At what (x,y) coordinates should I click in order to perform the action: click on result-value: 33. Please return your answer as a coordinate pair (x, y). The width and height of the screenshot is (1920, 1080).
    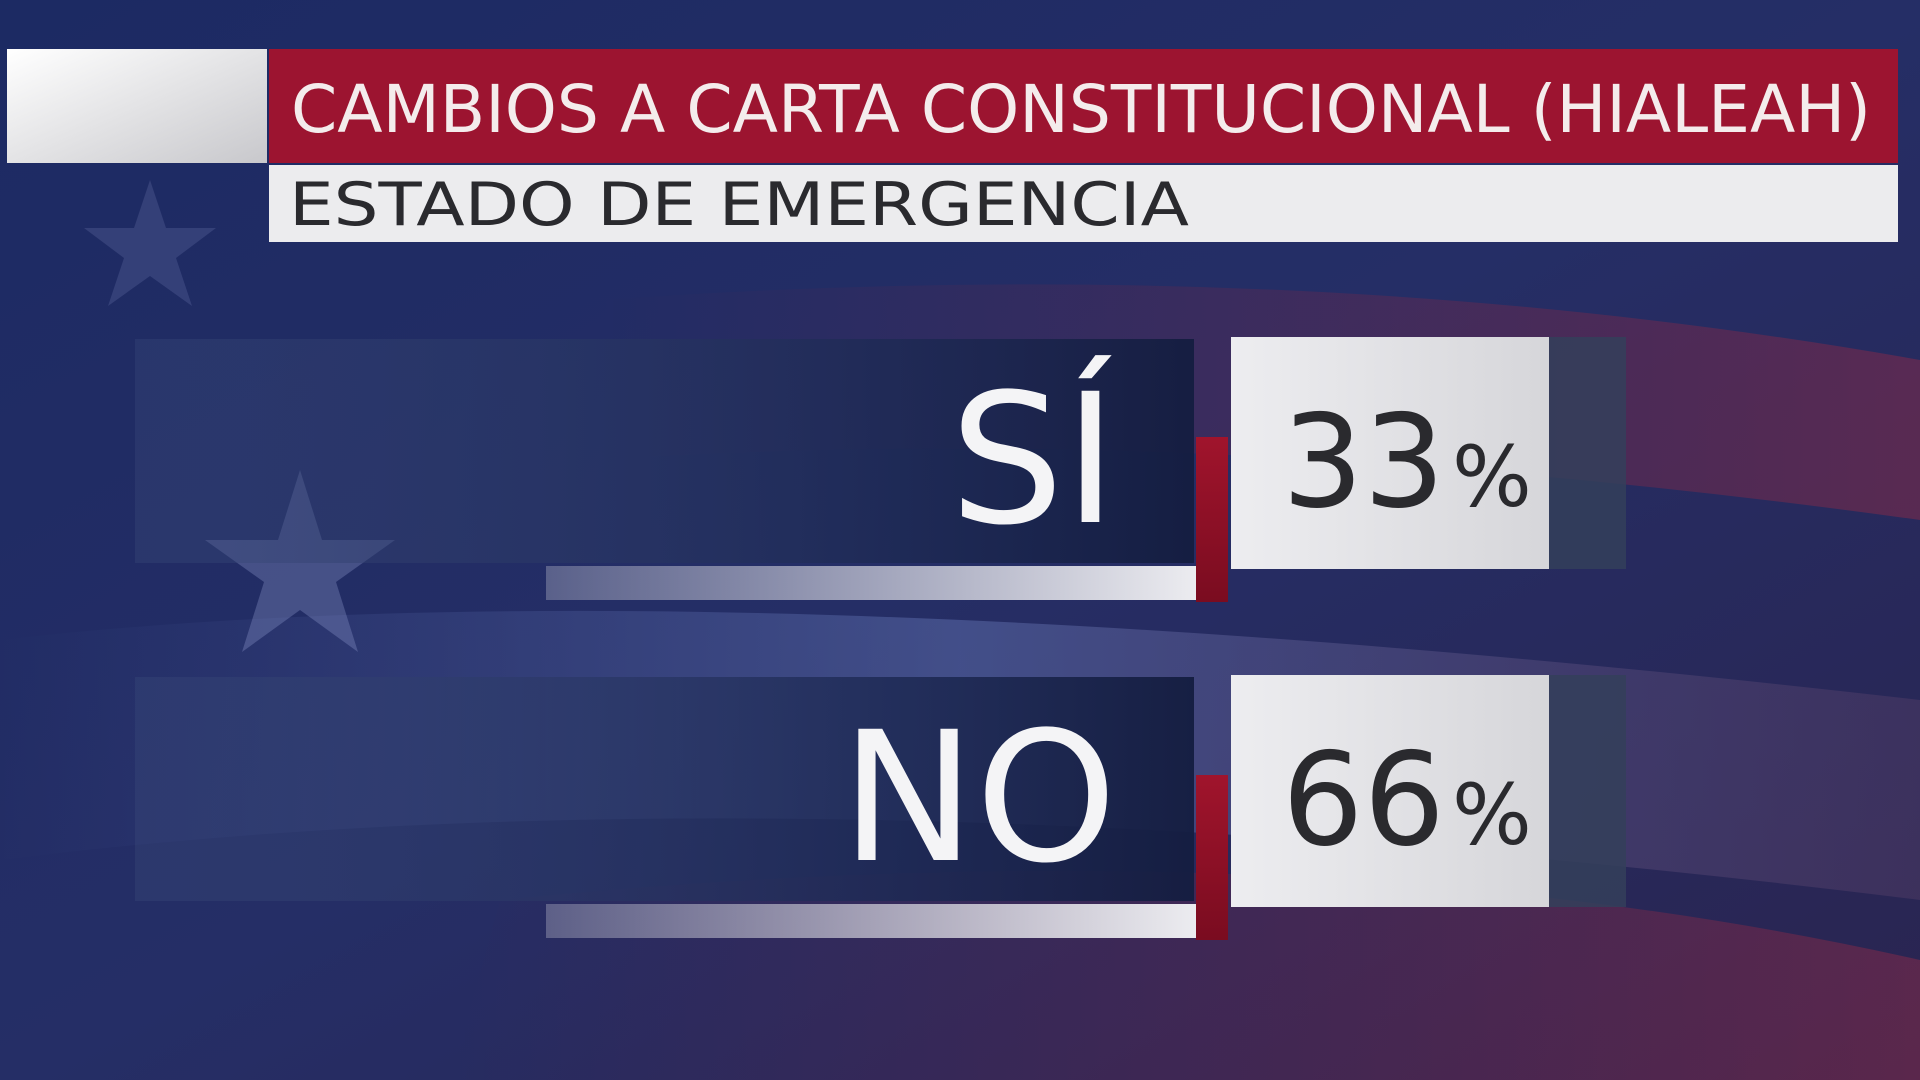
    Looking at the image, I should click on (1363, 462).